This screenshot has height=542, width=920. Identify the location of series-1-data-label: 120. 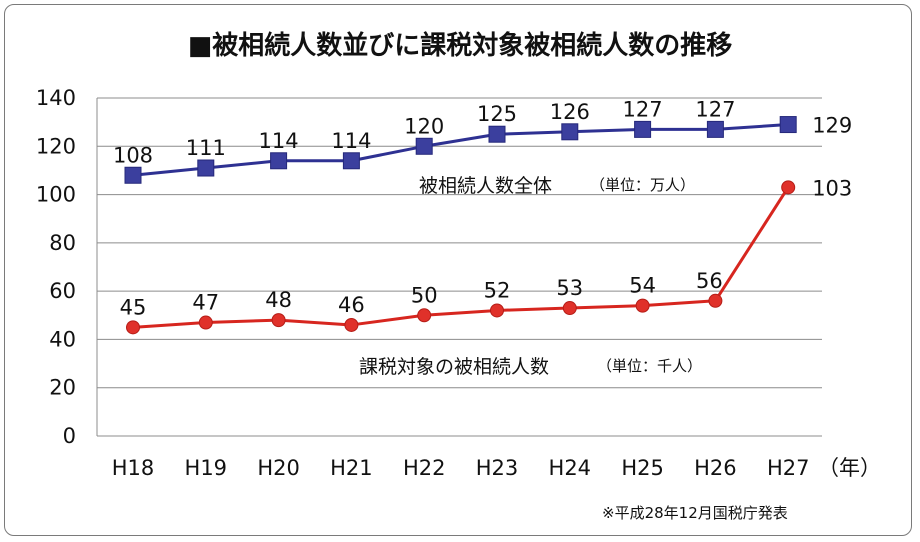
(424, 126).